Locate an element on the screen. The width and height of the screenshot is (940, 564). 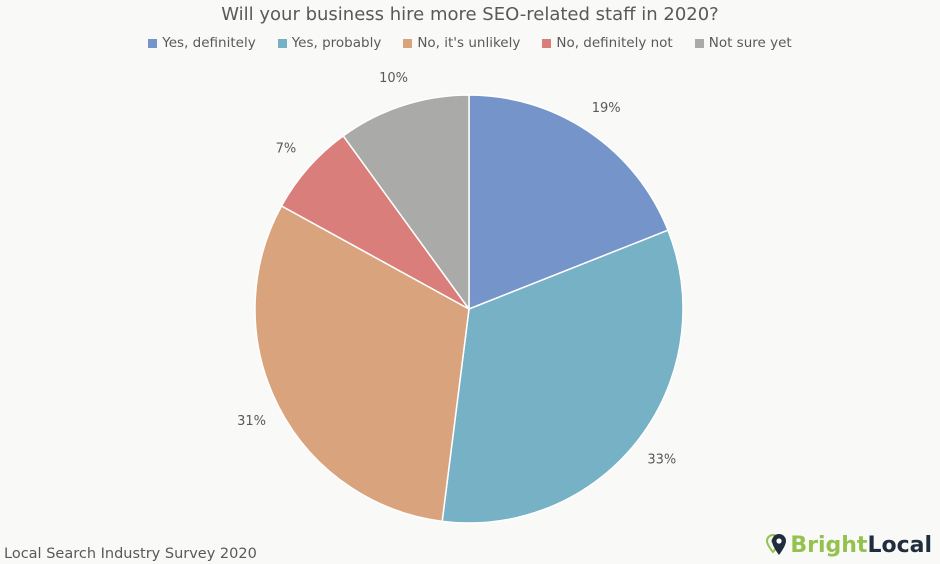
legend-label: Not sure yet is located at coordinates (750, 43).